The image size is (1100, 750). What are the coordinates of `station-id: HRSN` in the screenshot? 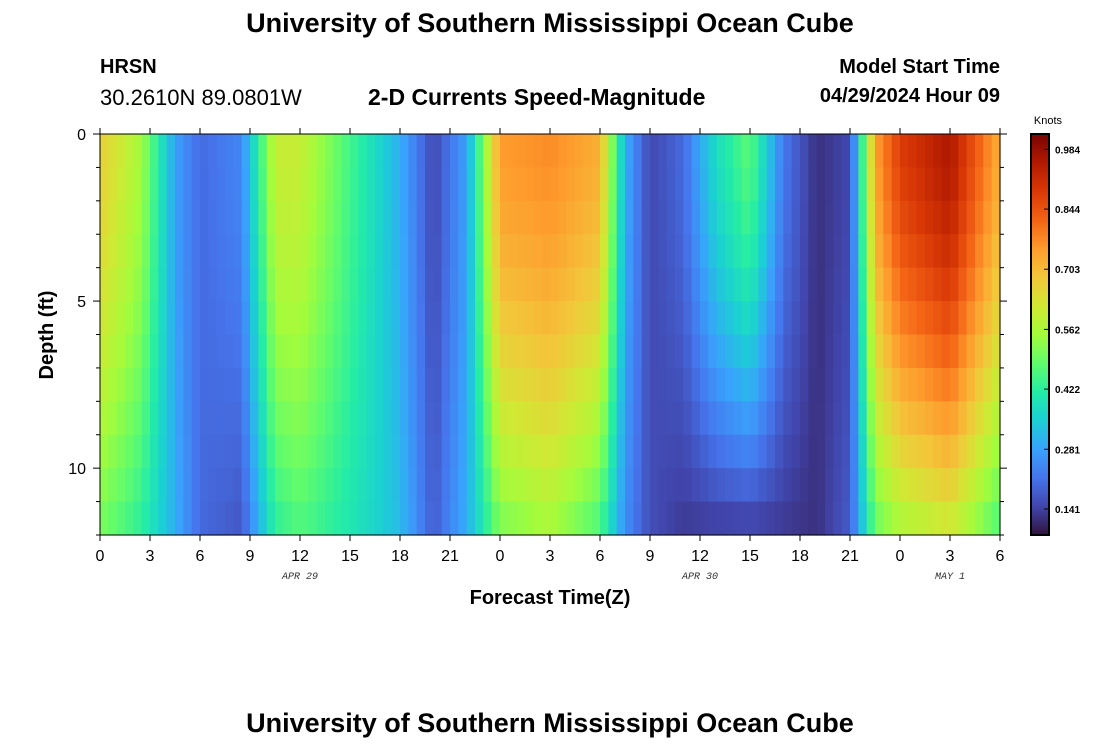 It's located at (128, 67).